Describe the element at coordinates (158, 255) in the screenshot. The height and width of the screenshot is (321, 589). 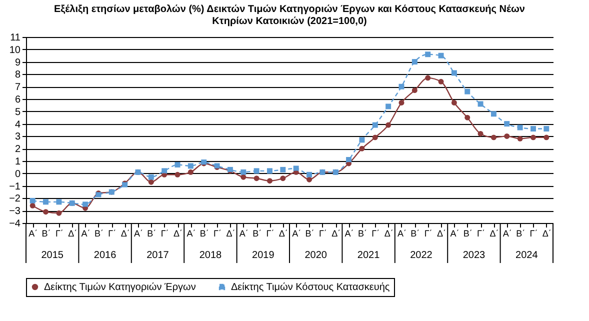
I see `text: 2017` at that location.